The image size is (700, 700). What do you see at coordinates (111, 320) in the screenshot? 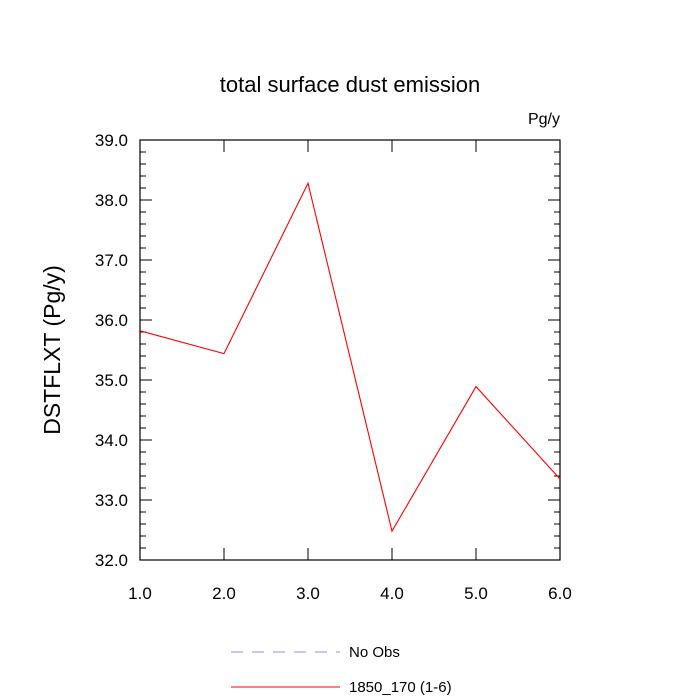
I see `y-tick-label: 36.0` at bounding box center [111, 320].